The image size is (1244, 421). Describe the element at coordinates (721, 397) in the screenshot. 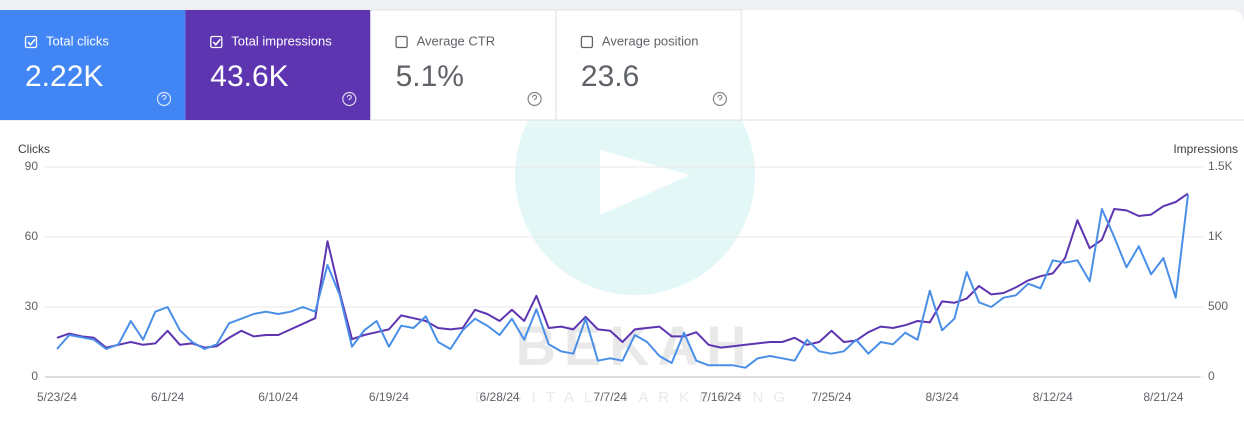

I see `x-tick-label: 7/16/24` at that location.